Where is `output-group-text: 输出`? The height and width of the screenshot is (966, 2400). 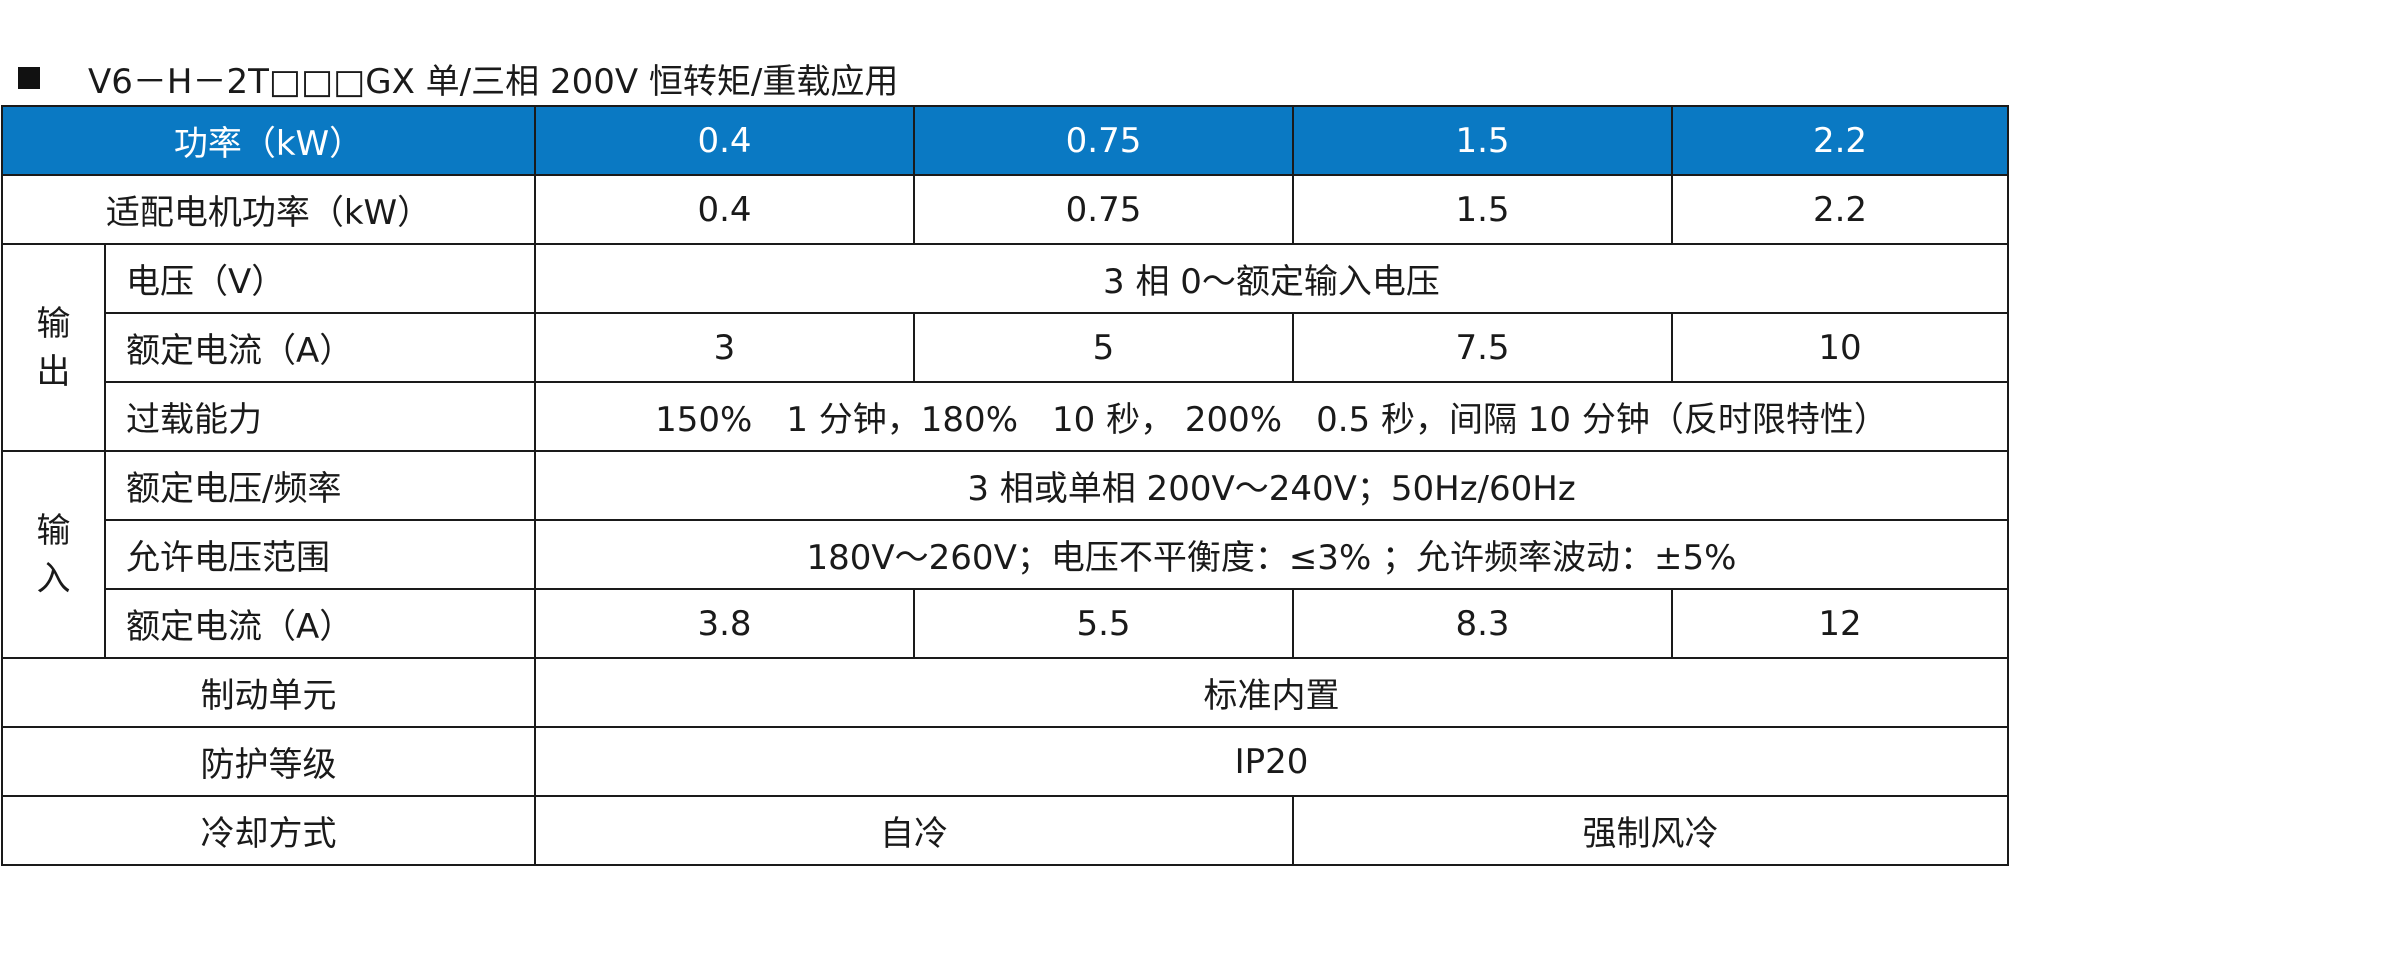 output-group-text: 输出 is located at coordinates (53, 347).